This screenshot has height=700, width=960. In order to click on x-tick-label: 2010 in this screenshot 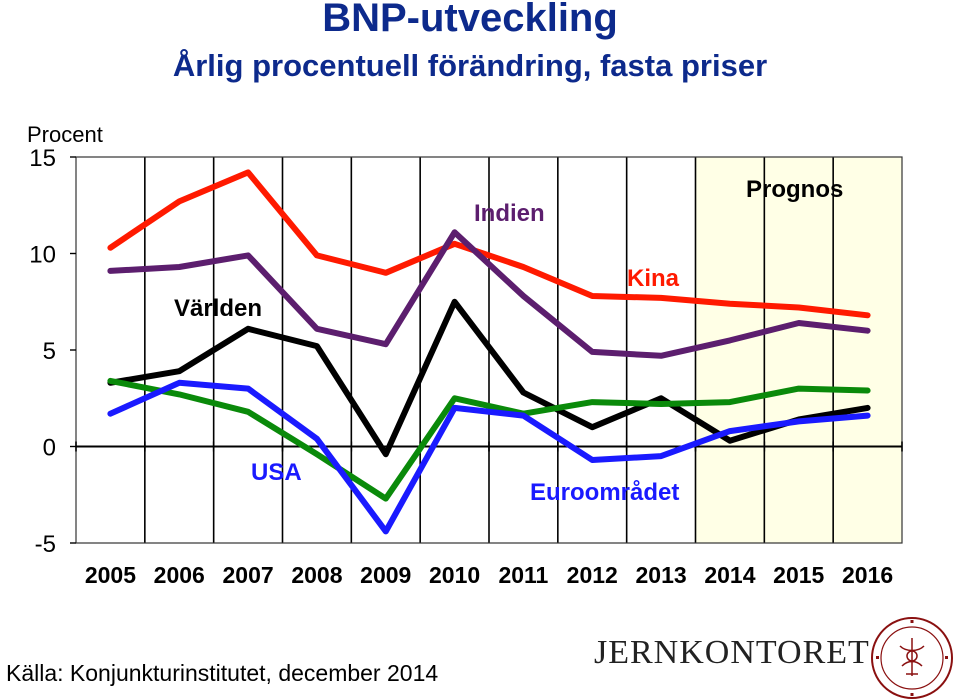, I will do `click(454, 575)`.